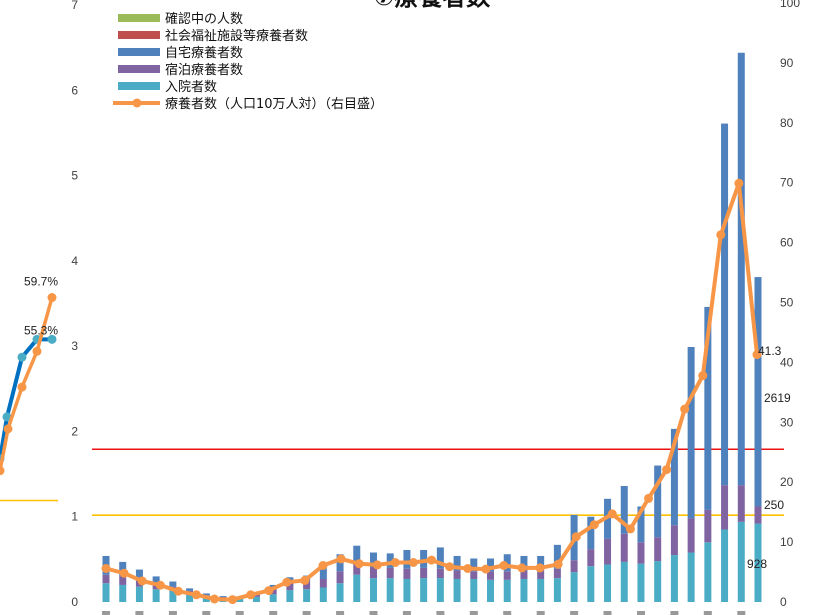  What do you see at coordinates (769, 457) in the screenshot?
I see `data-labels: 41.3 2619 250 928` at bounding box center [769, 457].